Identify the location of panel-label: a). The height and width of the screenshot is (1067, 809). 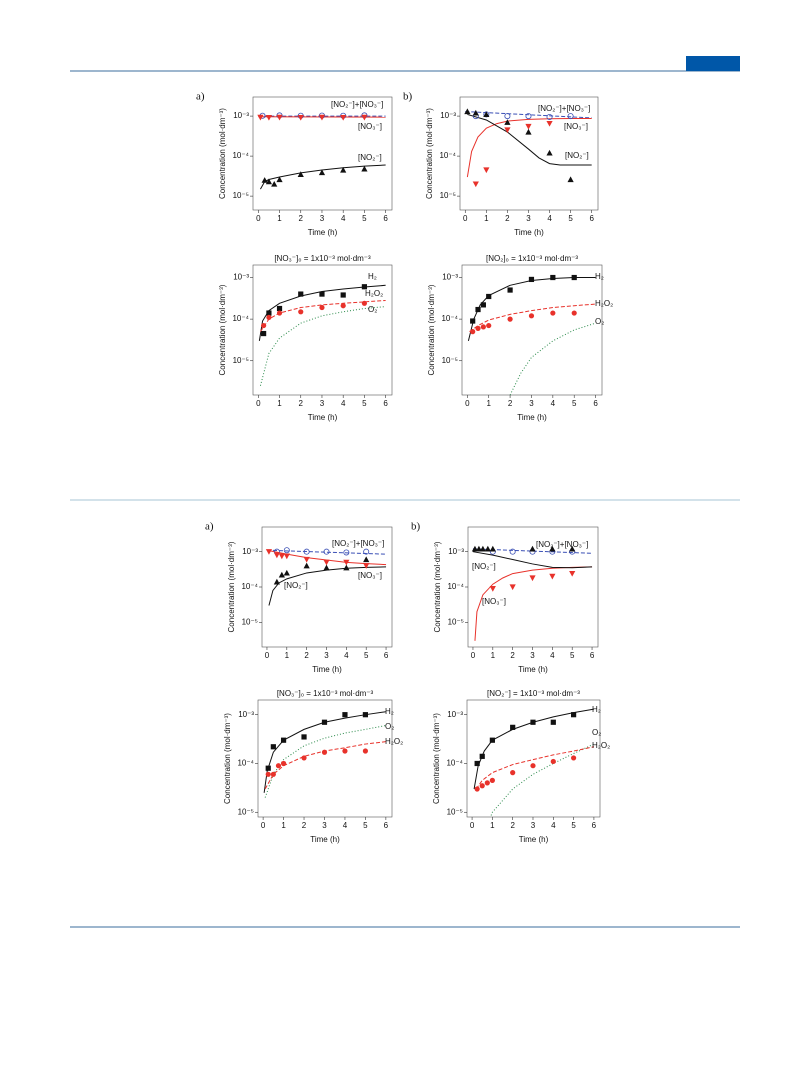
(209, 527).